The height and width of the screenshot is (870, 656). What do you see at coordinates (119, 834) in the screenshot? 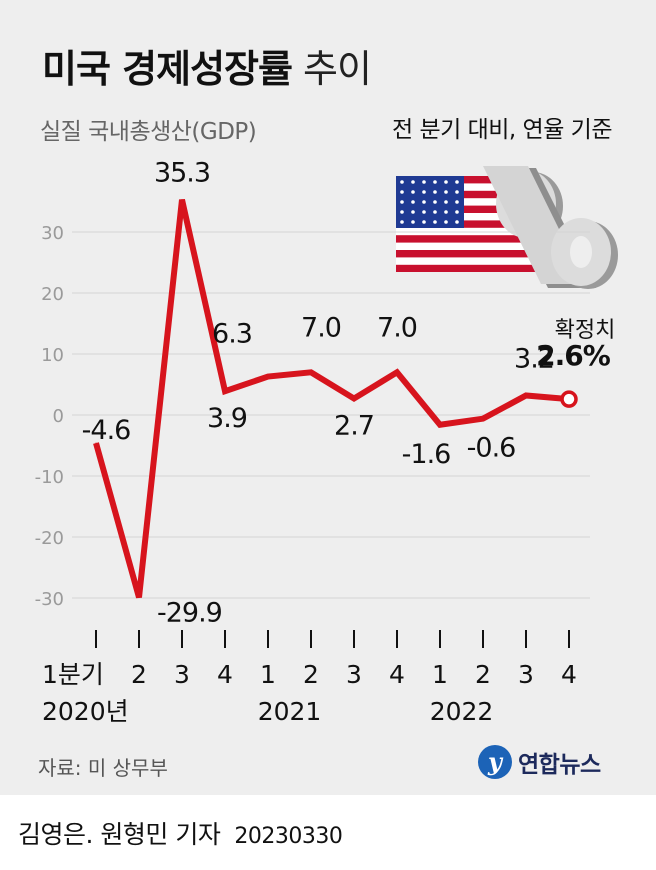
I see `credit-authors: 김영은. 원형민 기자` at bounding box center [119, 834].